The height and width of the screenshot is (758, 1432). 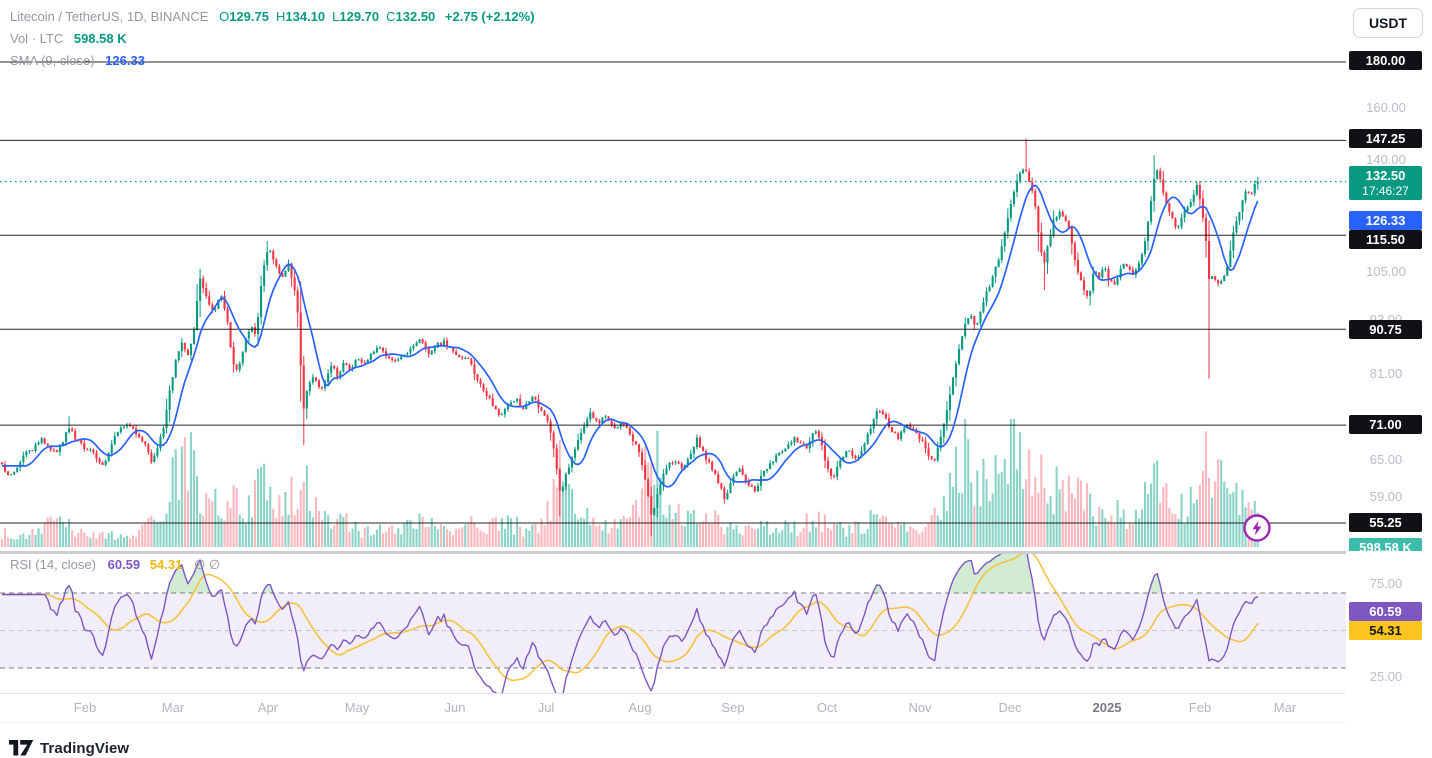 What do you see at coordinates (1385, 220) in the screenshot?
I see `sma-value-badge: 126.33` at bounding box center [1385, 220].